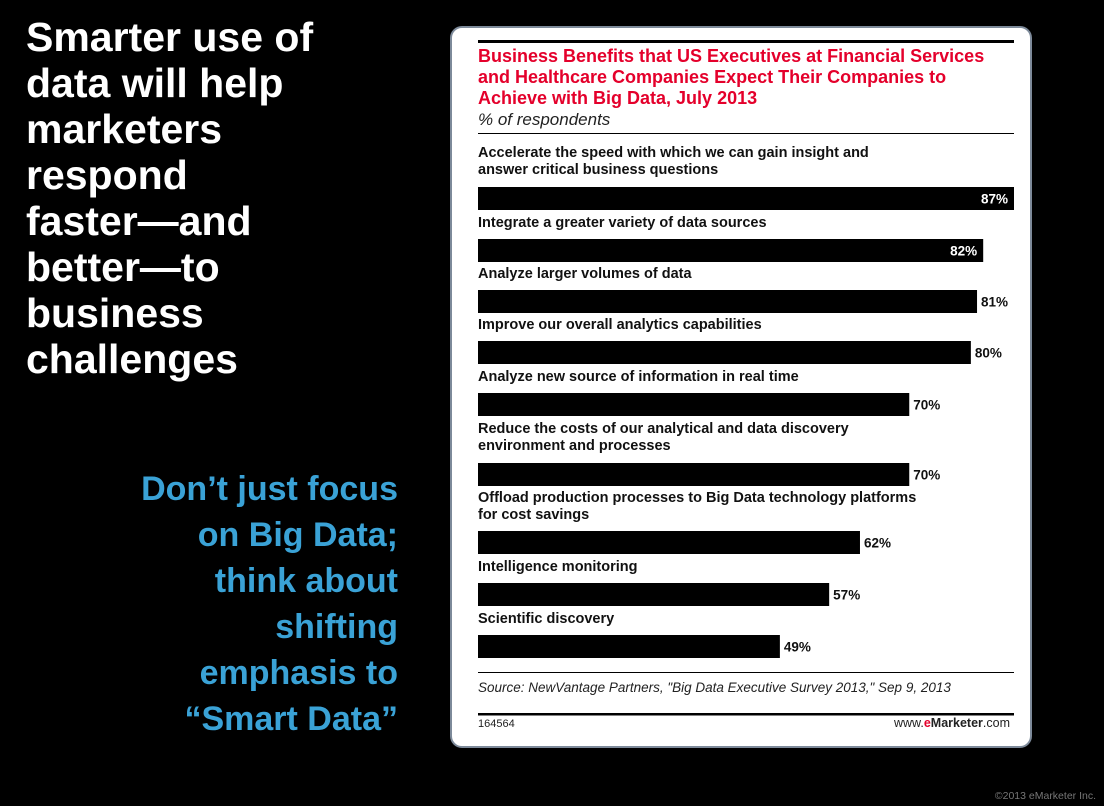 The image size is (1104, 806). Describe the element at coordinates (544, 119) in the screenshot. I see `chart-subtitle: % of respondents` at that location.